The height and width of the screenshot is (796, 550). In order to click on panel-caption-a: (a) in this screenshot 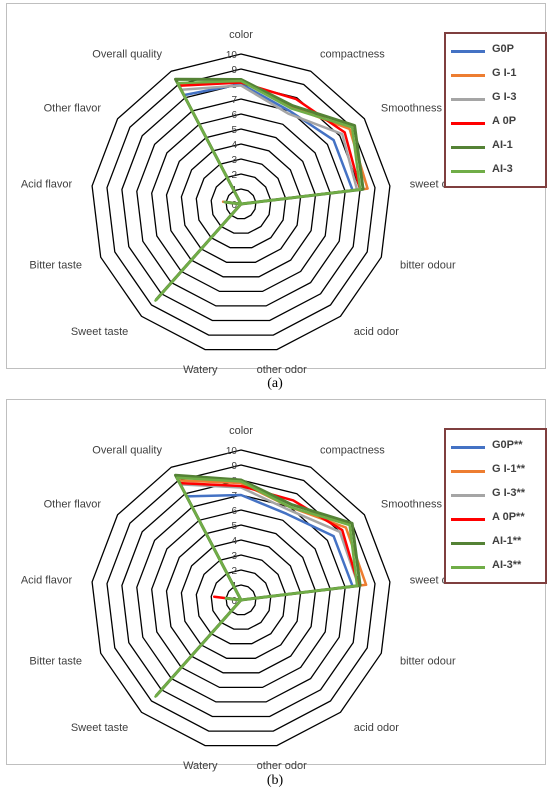, I will do `click(275, 383)`.